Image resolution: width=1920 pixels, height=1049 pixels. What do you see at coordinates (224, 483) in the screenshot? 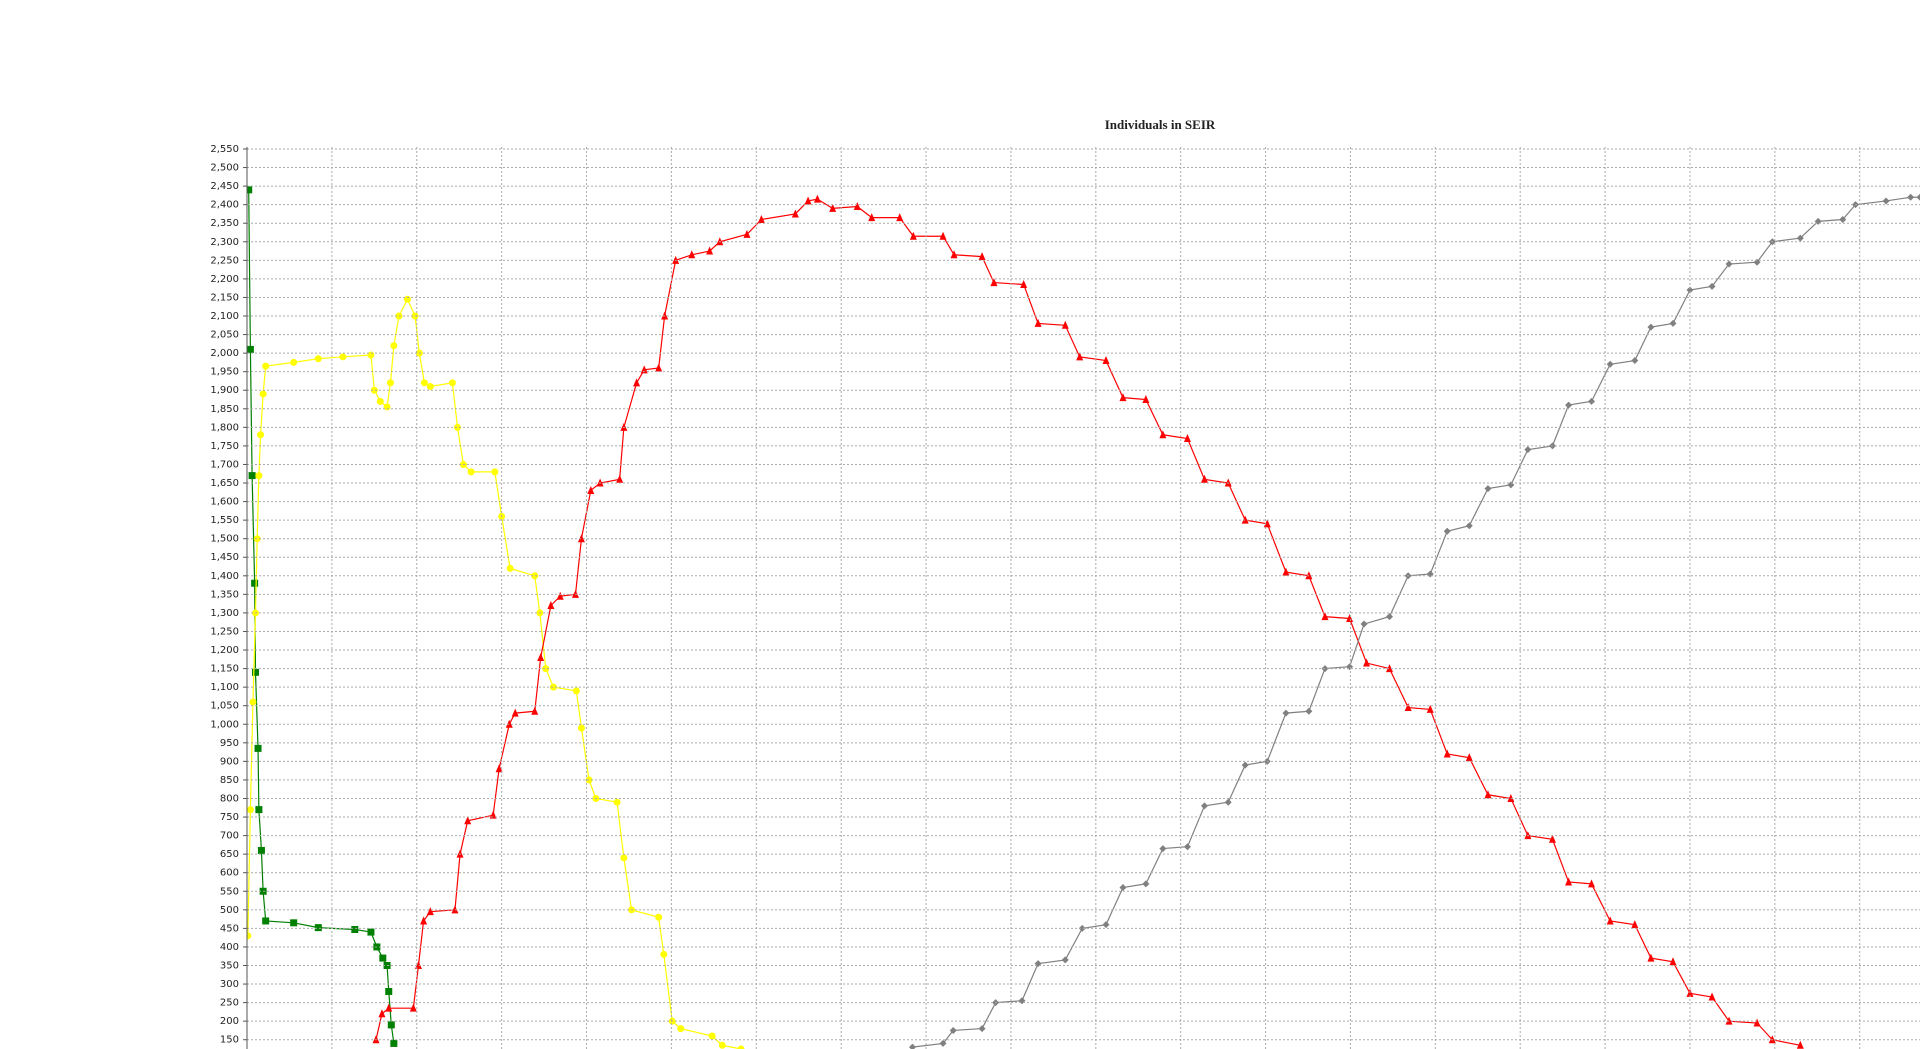
I see `y-tick-label: 1,650` at bounding box center [224, 483].